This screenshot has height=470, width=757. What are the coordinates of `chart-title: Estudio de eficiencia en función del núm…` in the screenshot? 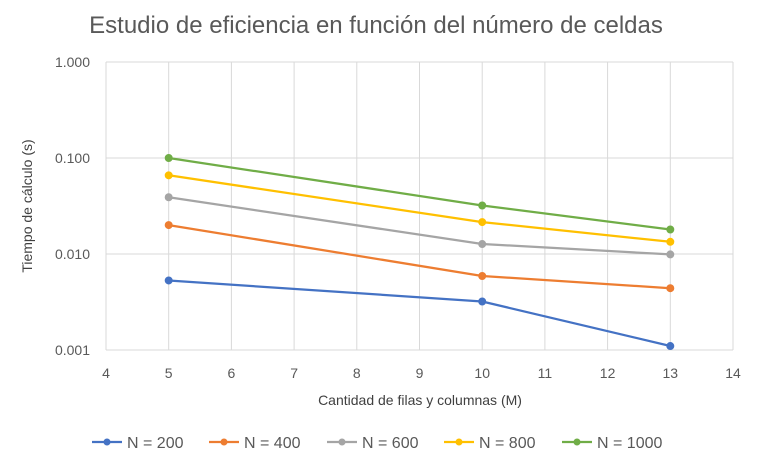 It's located at (376, 25).